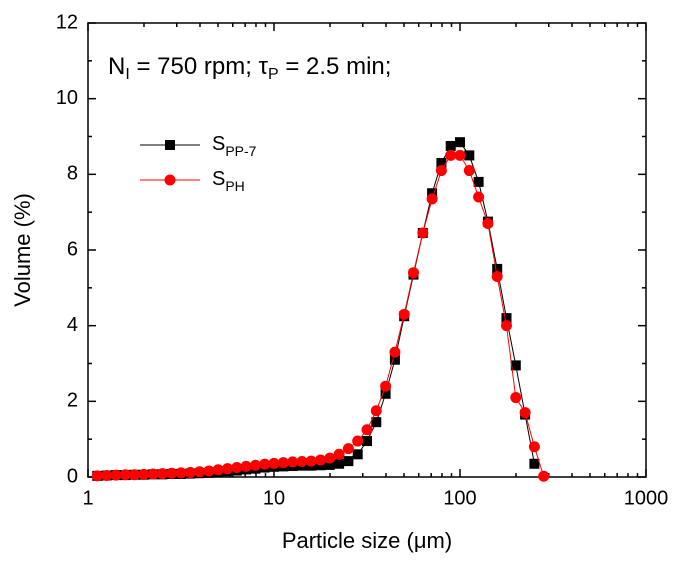 This screenshot has width=685, height=567. Describe the element at coordinates (367, 540) in the screenshot. I see `x-axis-label: Particle size (μm)` at that location.